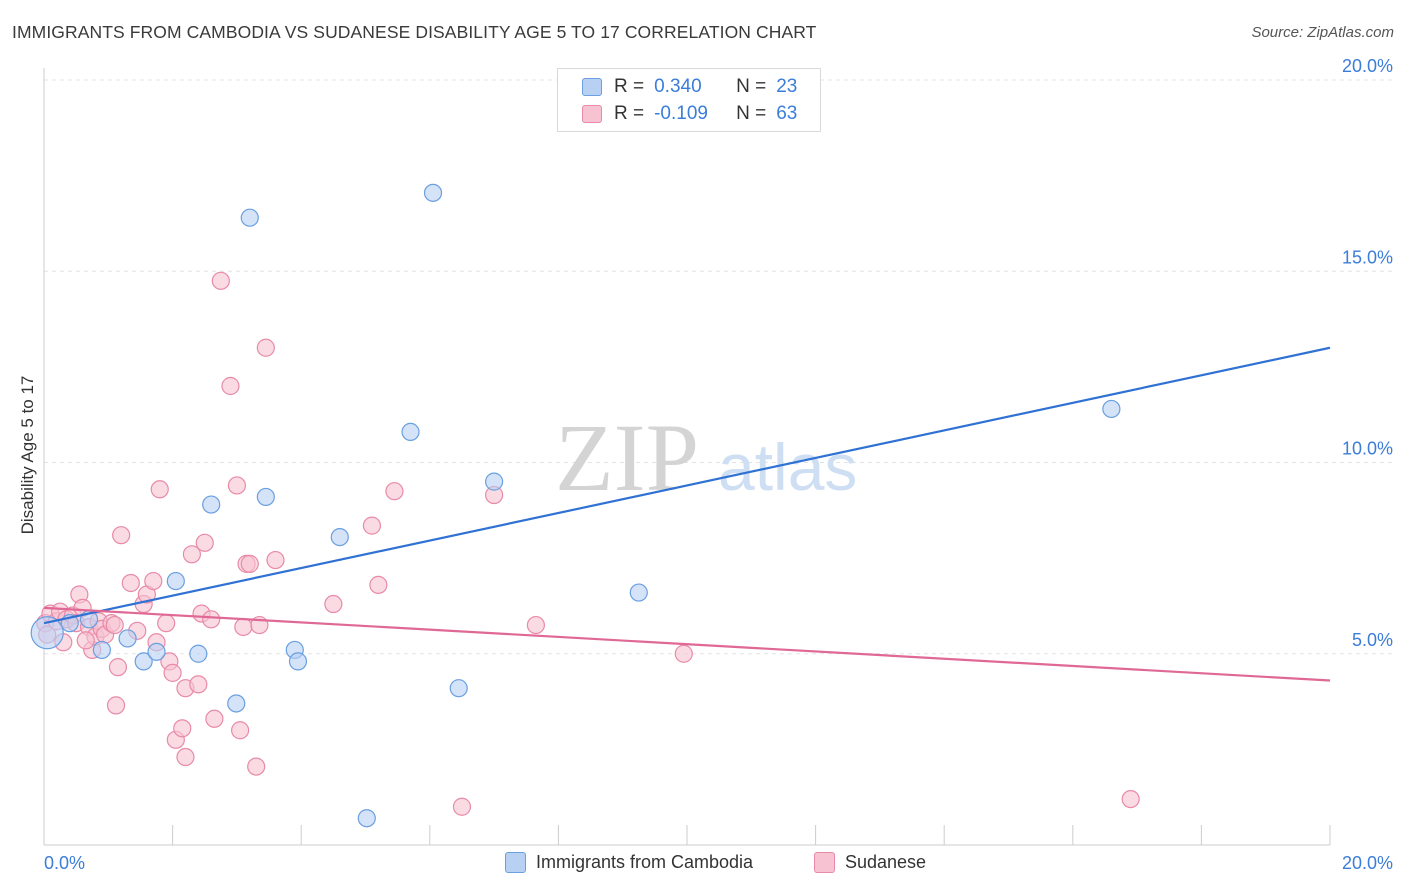  Describe the element at coordinates (706, 457) in the screenshot. I see `watermark: ZIP atlas` at that location.